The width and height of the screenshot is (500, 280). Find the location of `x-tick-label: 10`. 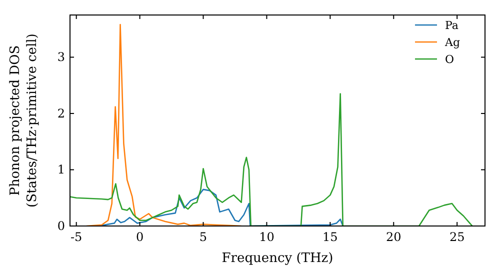

x-tick-label: 10 is located at coordinates (266, 237).